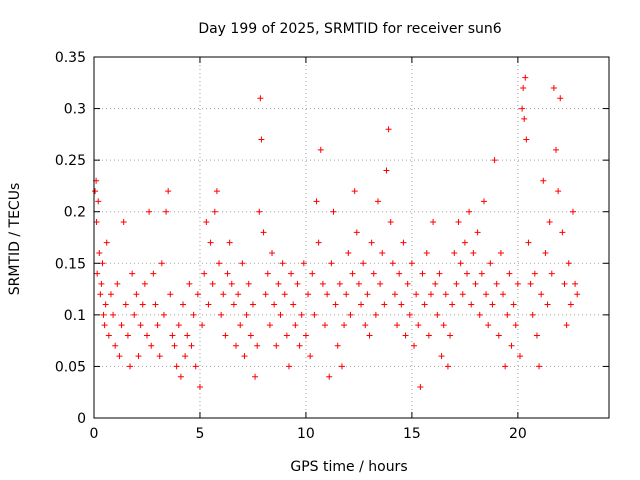 This screenshot has width=640, height=480. Describe the element at coordinates (15, 239) in the screenshot. I see `y-axis-label: SRMTID / TECUs` at that location.